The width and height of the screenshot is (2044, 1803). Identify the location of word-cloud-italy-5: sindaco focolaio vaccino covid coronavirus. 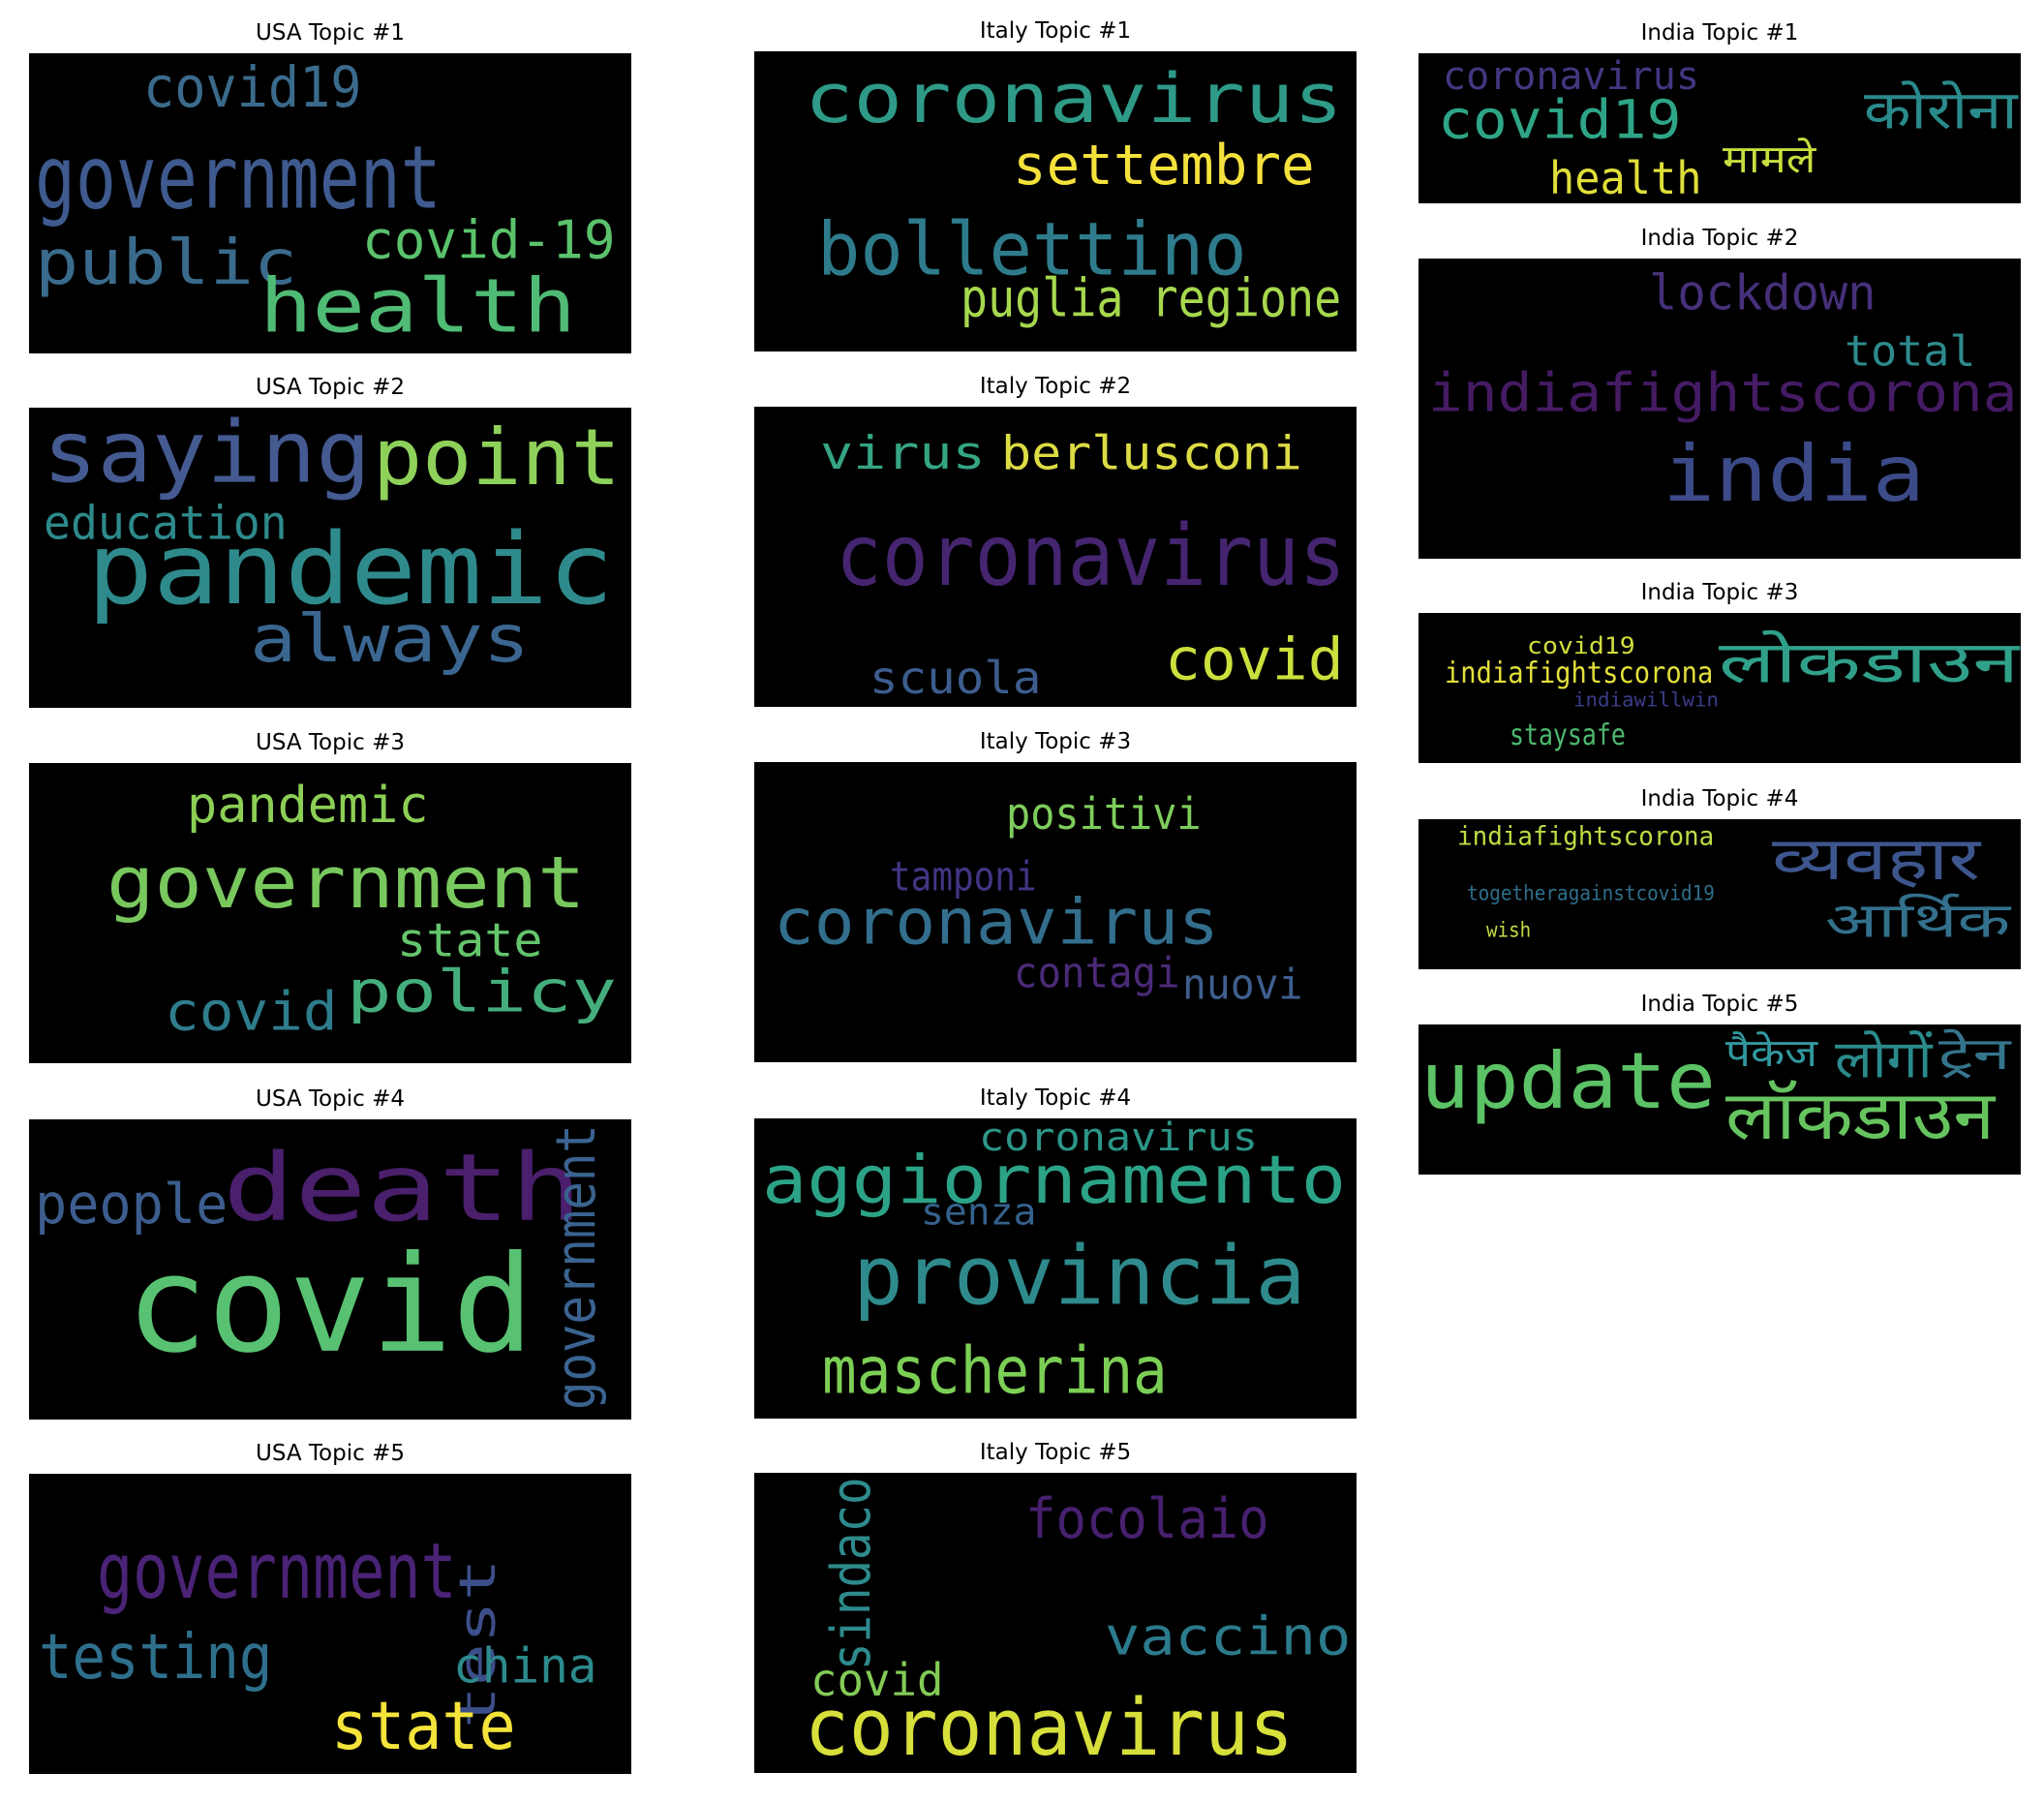
(1055, 1623).